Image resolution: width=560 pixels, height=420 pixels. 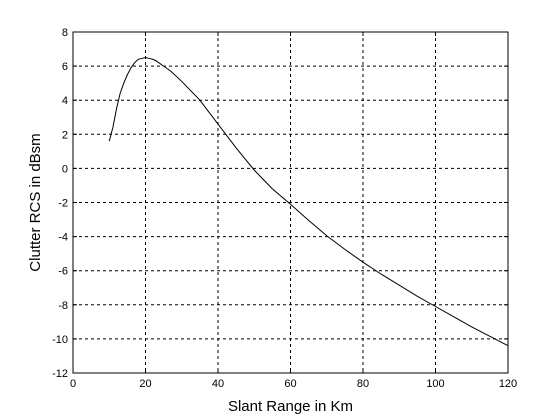 What do you see at coordinates (290, 406) in the screenshot?
I see `x-axis-title: Slant Range in Km` at bounding box center [290, 406].